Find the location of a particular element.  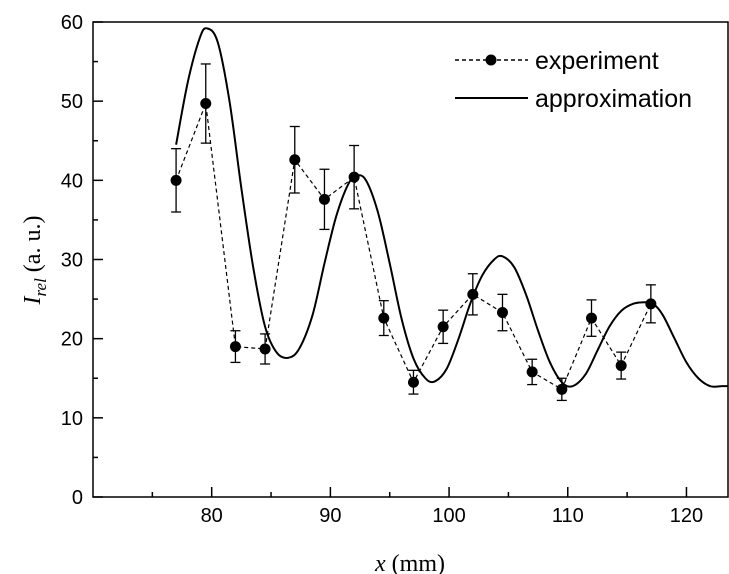

y-tick-label: 20 is located at coordinates (72, 340).